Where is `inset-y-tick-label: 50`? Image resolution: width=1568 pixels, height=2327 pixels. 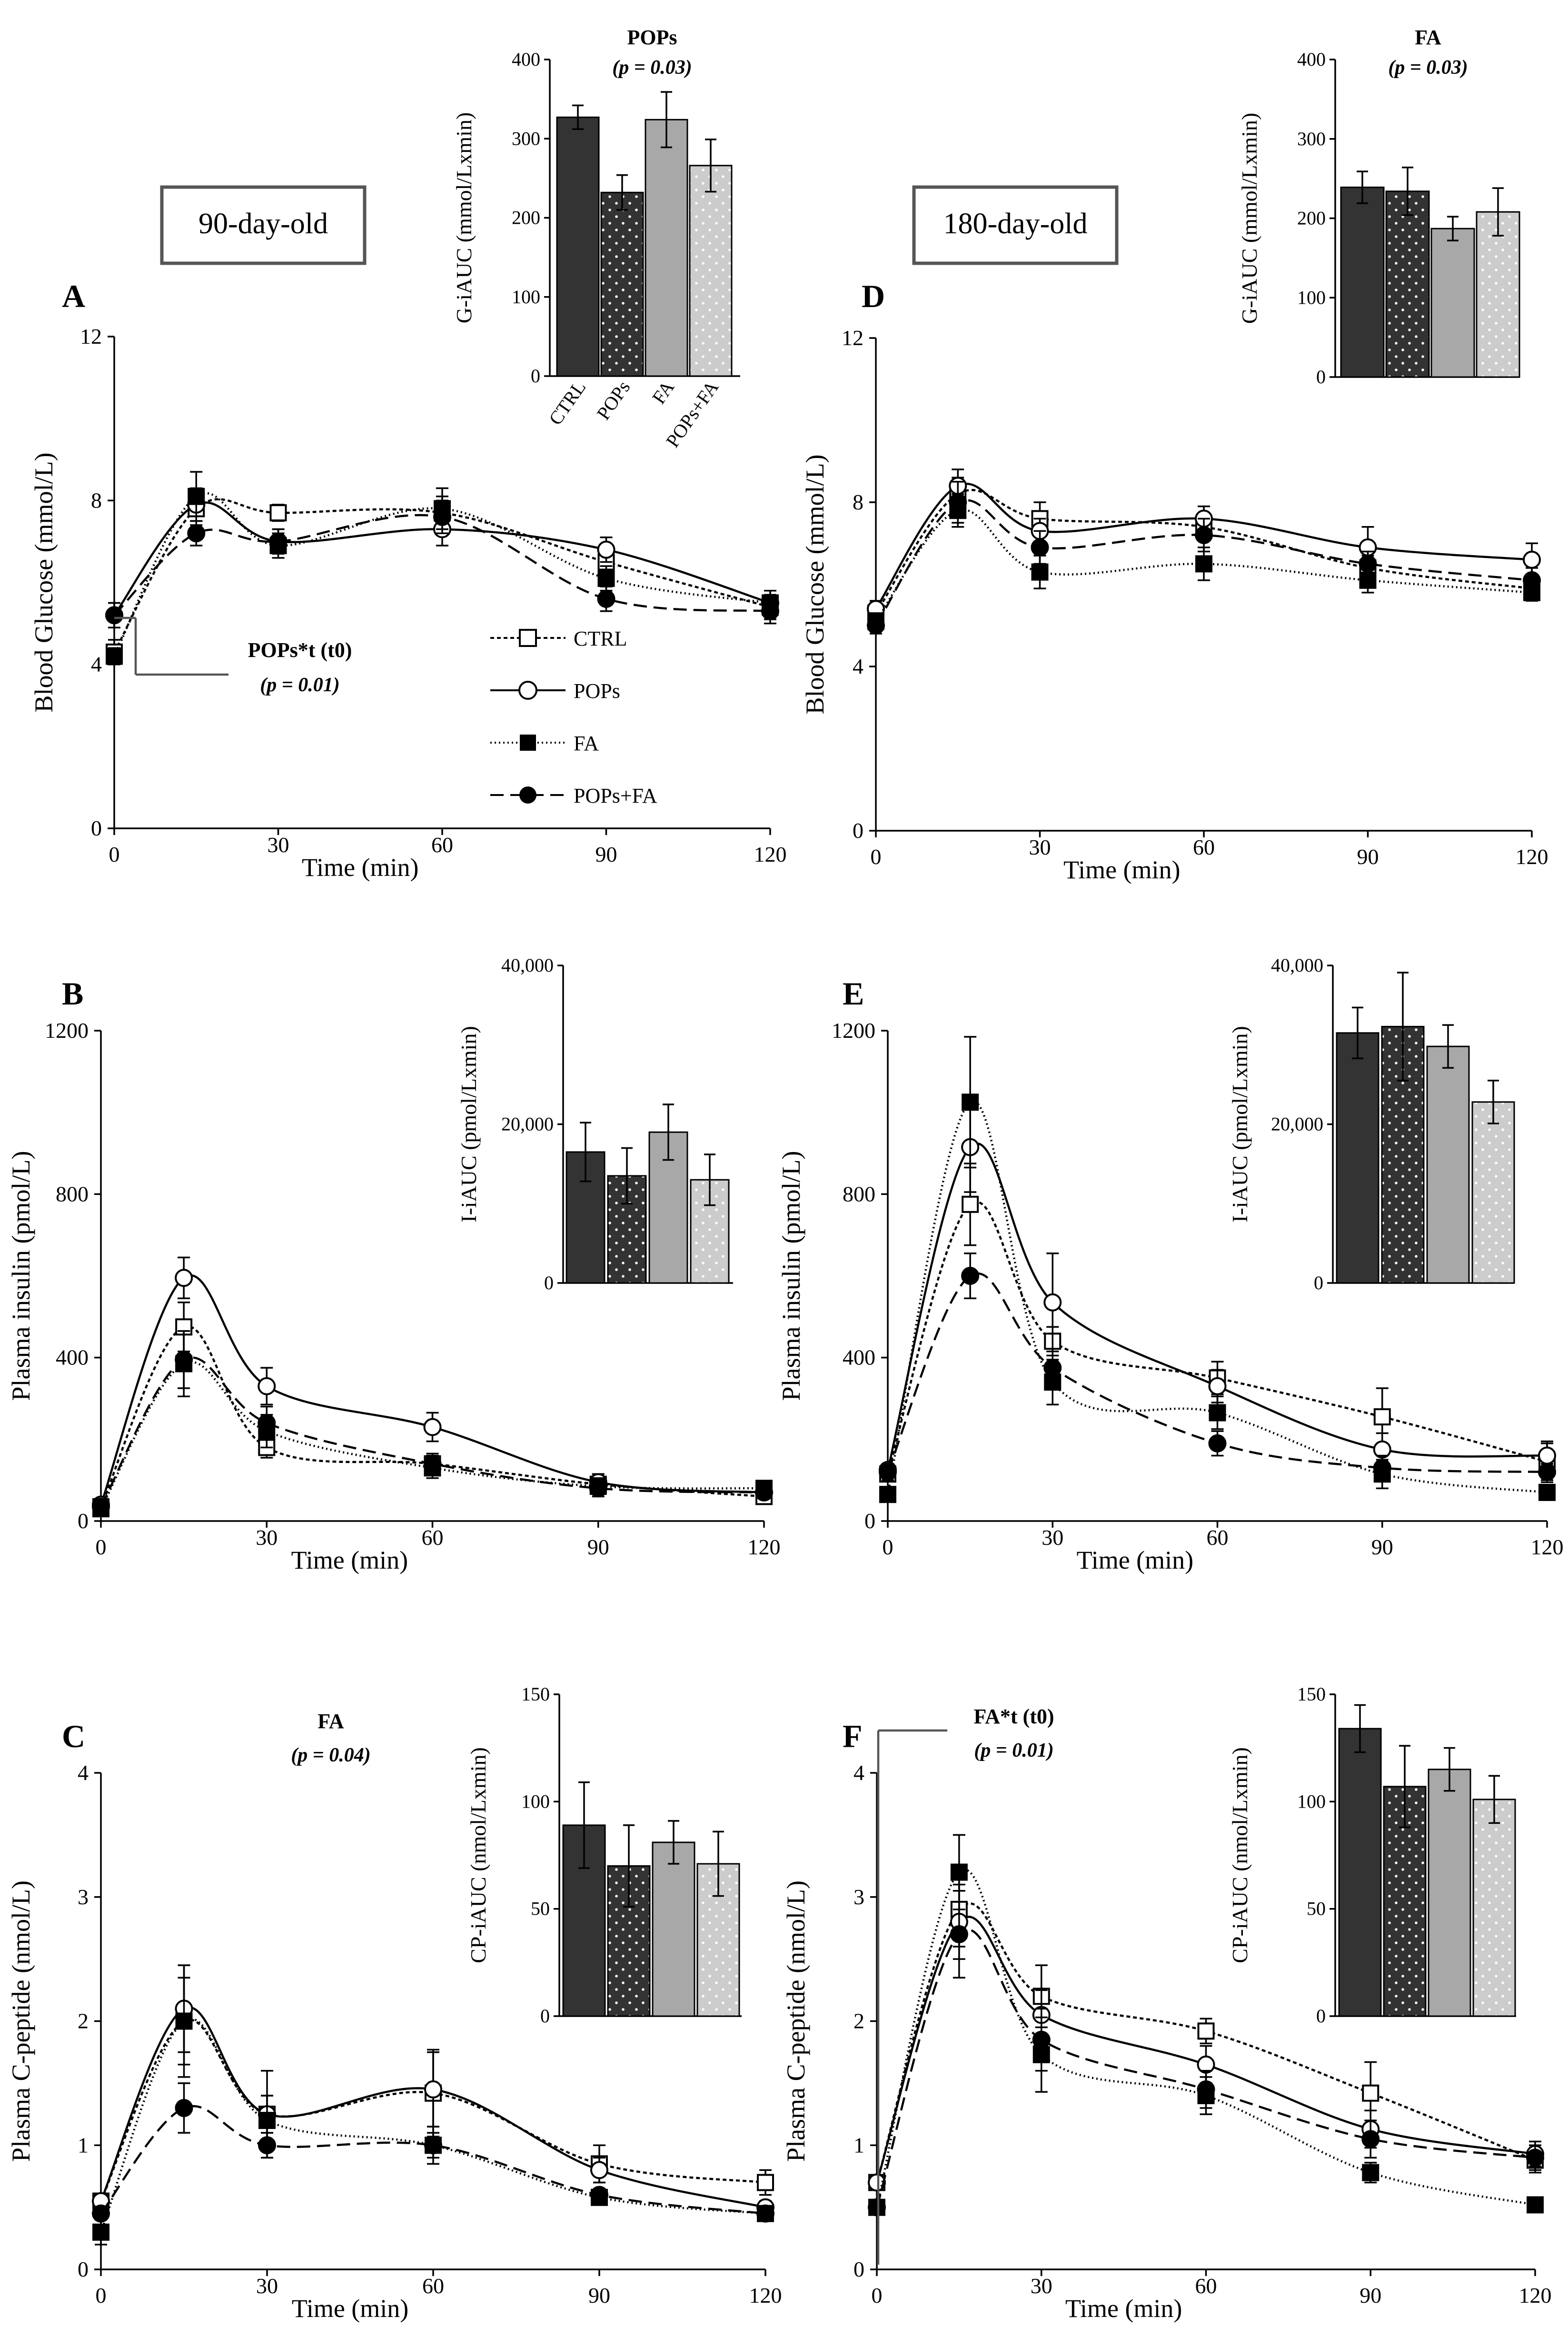
inset-y-tick-label: 50 is located at coordinates (541, 1908).